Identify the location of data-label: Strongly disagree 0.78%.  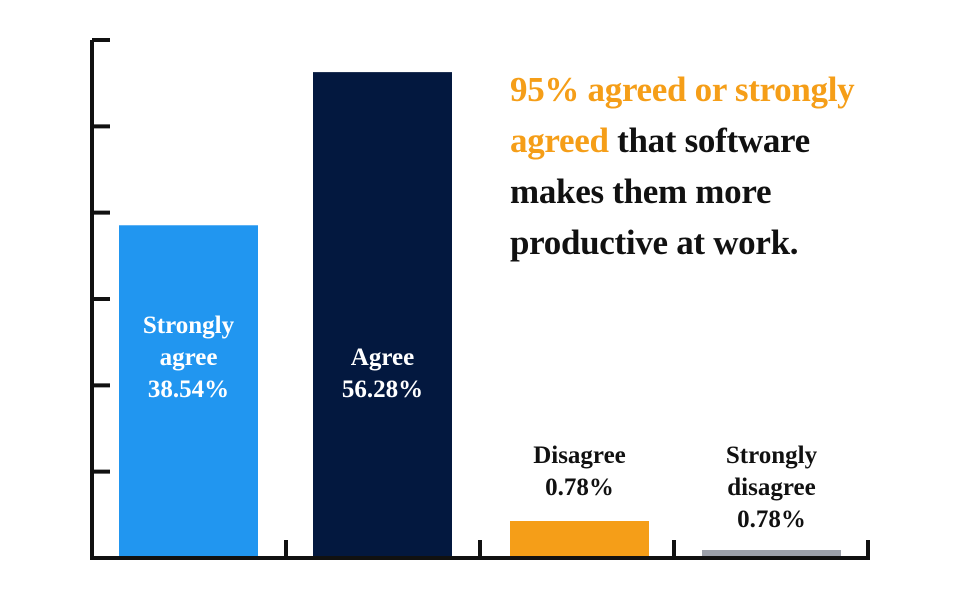
(772, 488).